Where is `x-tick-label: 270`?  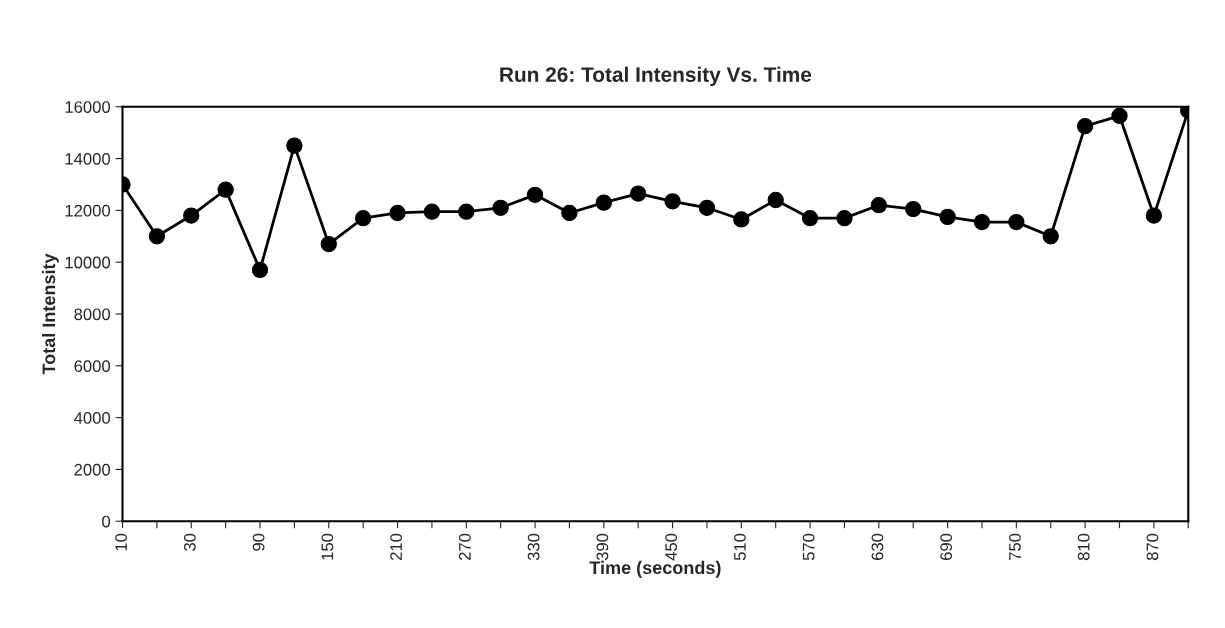
x-tick-label: 270 is located at coordinates (464, 547).